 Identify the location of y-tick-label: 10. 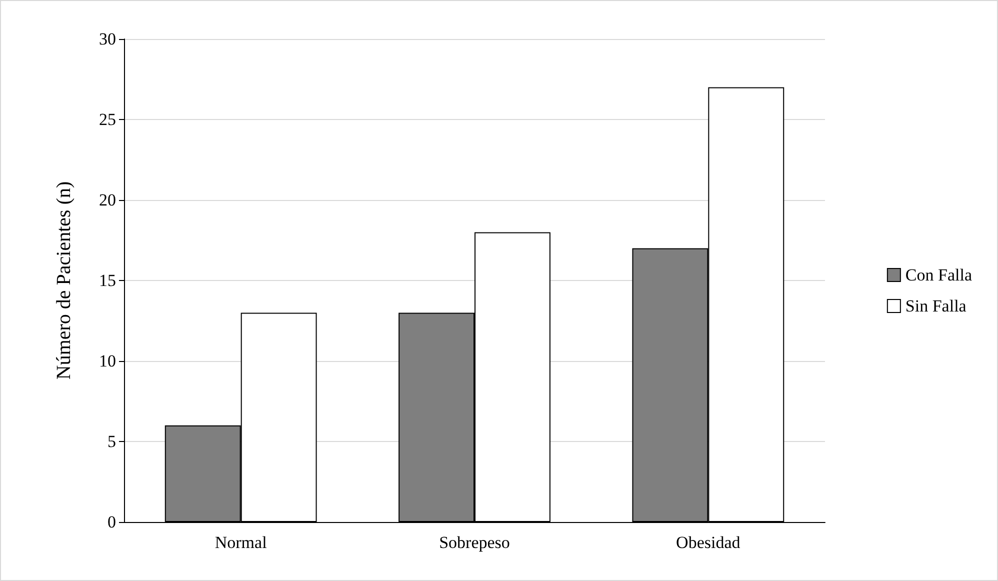
(107, 361).